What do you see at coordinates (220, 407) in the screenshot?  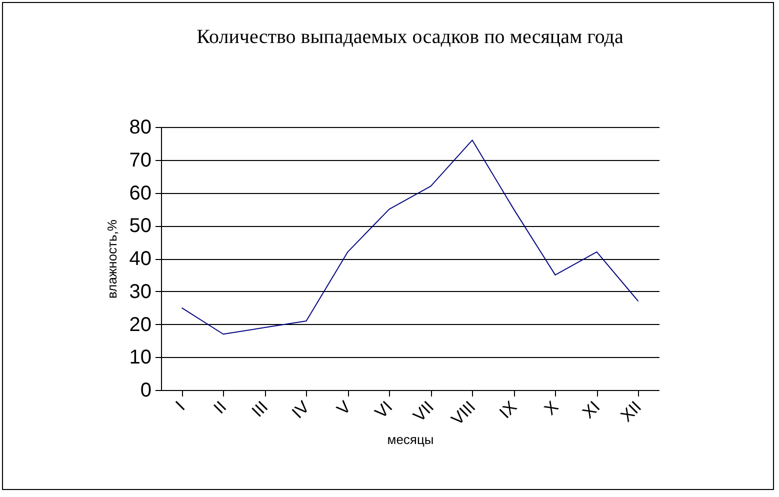 I see `x-tick-label: II` at bounding box center [220, 407].